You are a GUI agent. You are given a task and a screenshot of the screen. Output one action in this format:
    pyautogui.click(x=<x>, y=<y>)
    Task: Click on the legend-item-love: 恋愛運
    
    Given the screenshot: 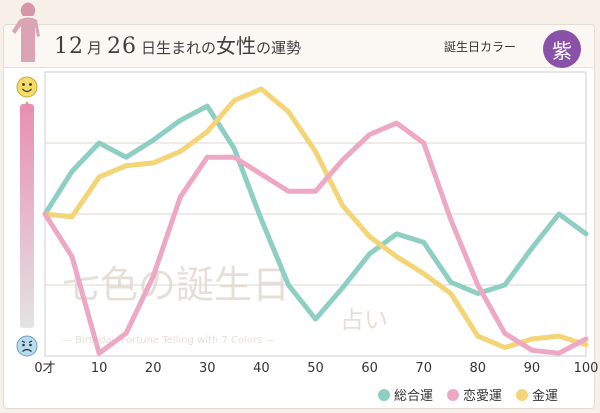 What is the action you would take?
    pyautogui.click(x=474, y=394)
    